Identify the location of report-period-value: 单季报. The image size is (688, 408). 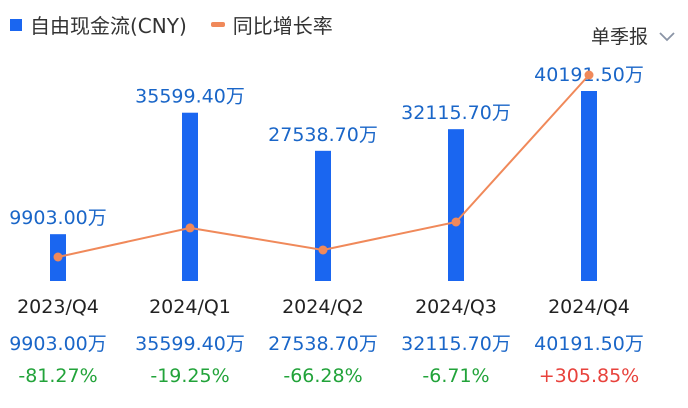
(619, 37).